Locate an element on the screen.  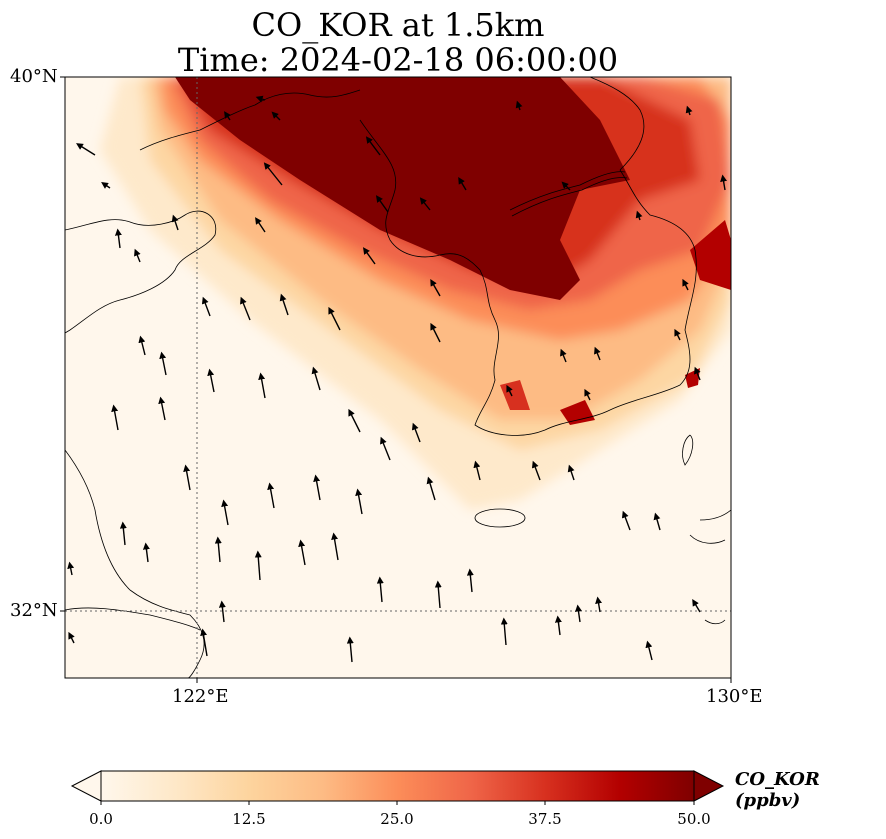
lat-label-40: 40°N is located at coordinates (34, 76).